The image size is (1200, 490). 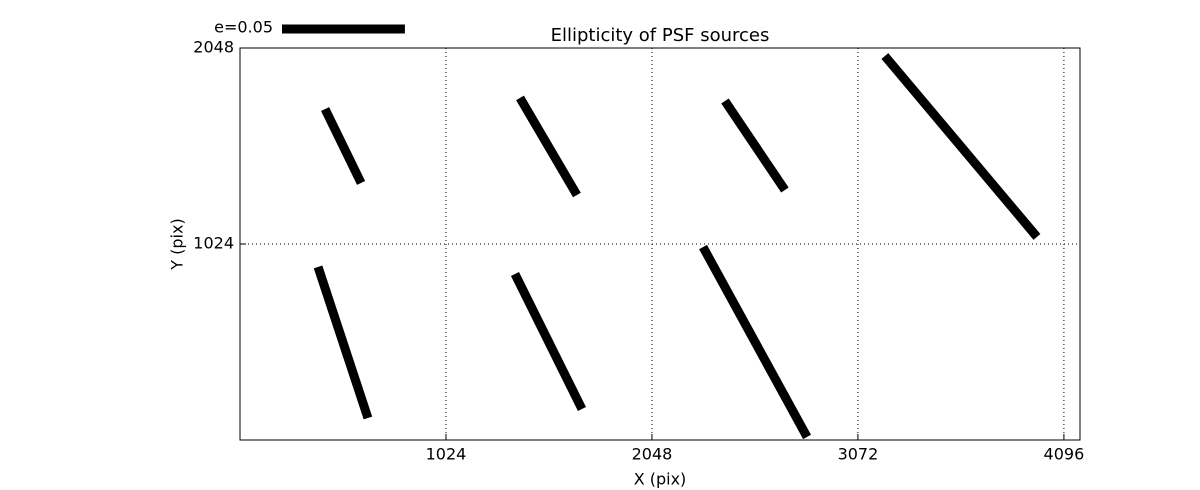 I want to click on x-tick-label: 1024, so click(x=446, y=454).